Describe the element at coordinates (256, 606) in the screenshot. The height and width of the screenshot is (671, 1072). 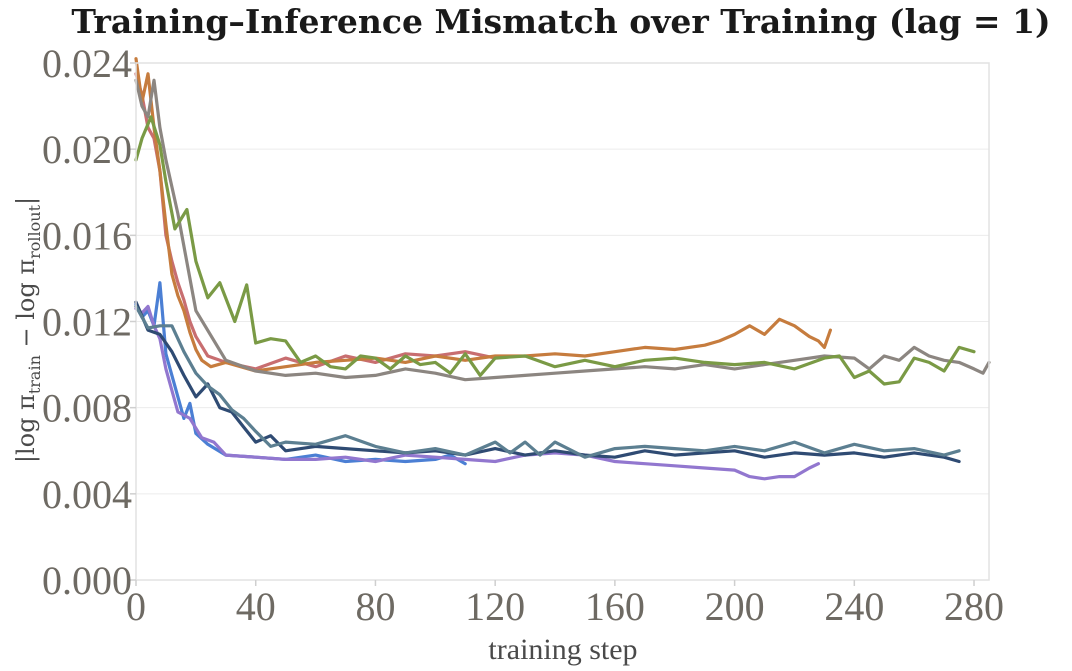
I see `x-tick-label: 40` at that location.